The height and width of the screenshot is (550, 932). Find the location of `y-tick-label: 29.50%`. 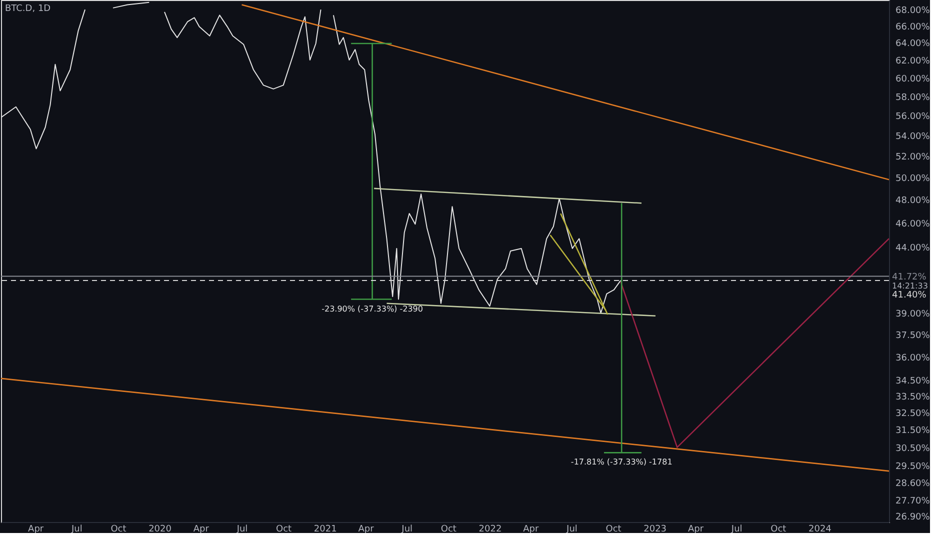

y-tick-label: 29.50% is located at coordinates (913, 467).